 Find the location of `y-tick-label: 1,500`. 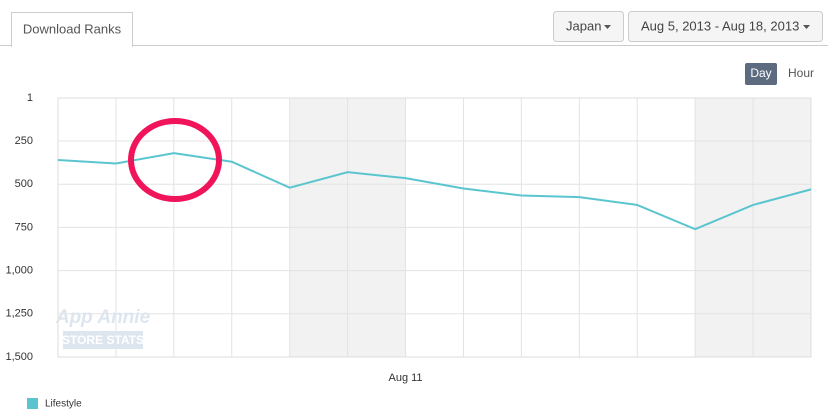

y-tick-label: 1,500 is located at coordinates (19, 357).